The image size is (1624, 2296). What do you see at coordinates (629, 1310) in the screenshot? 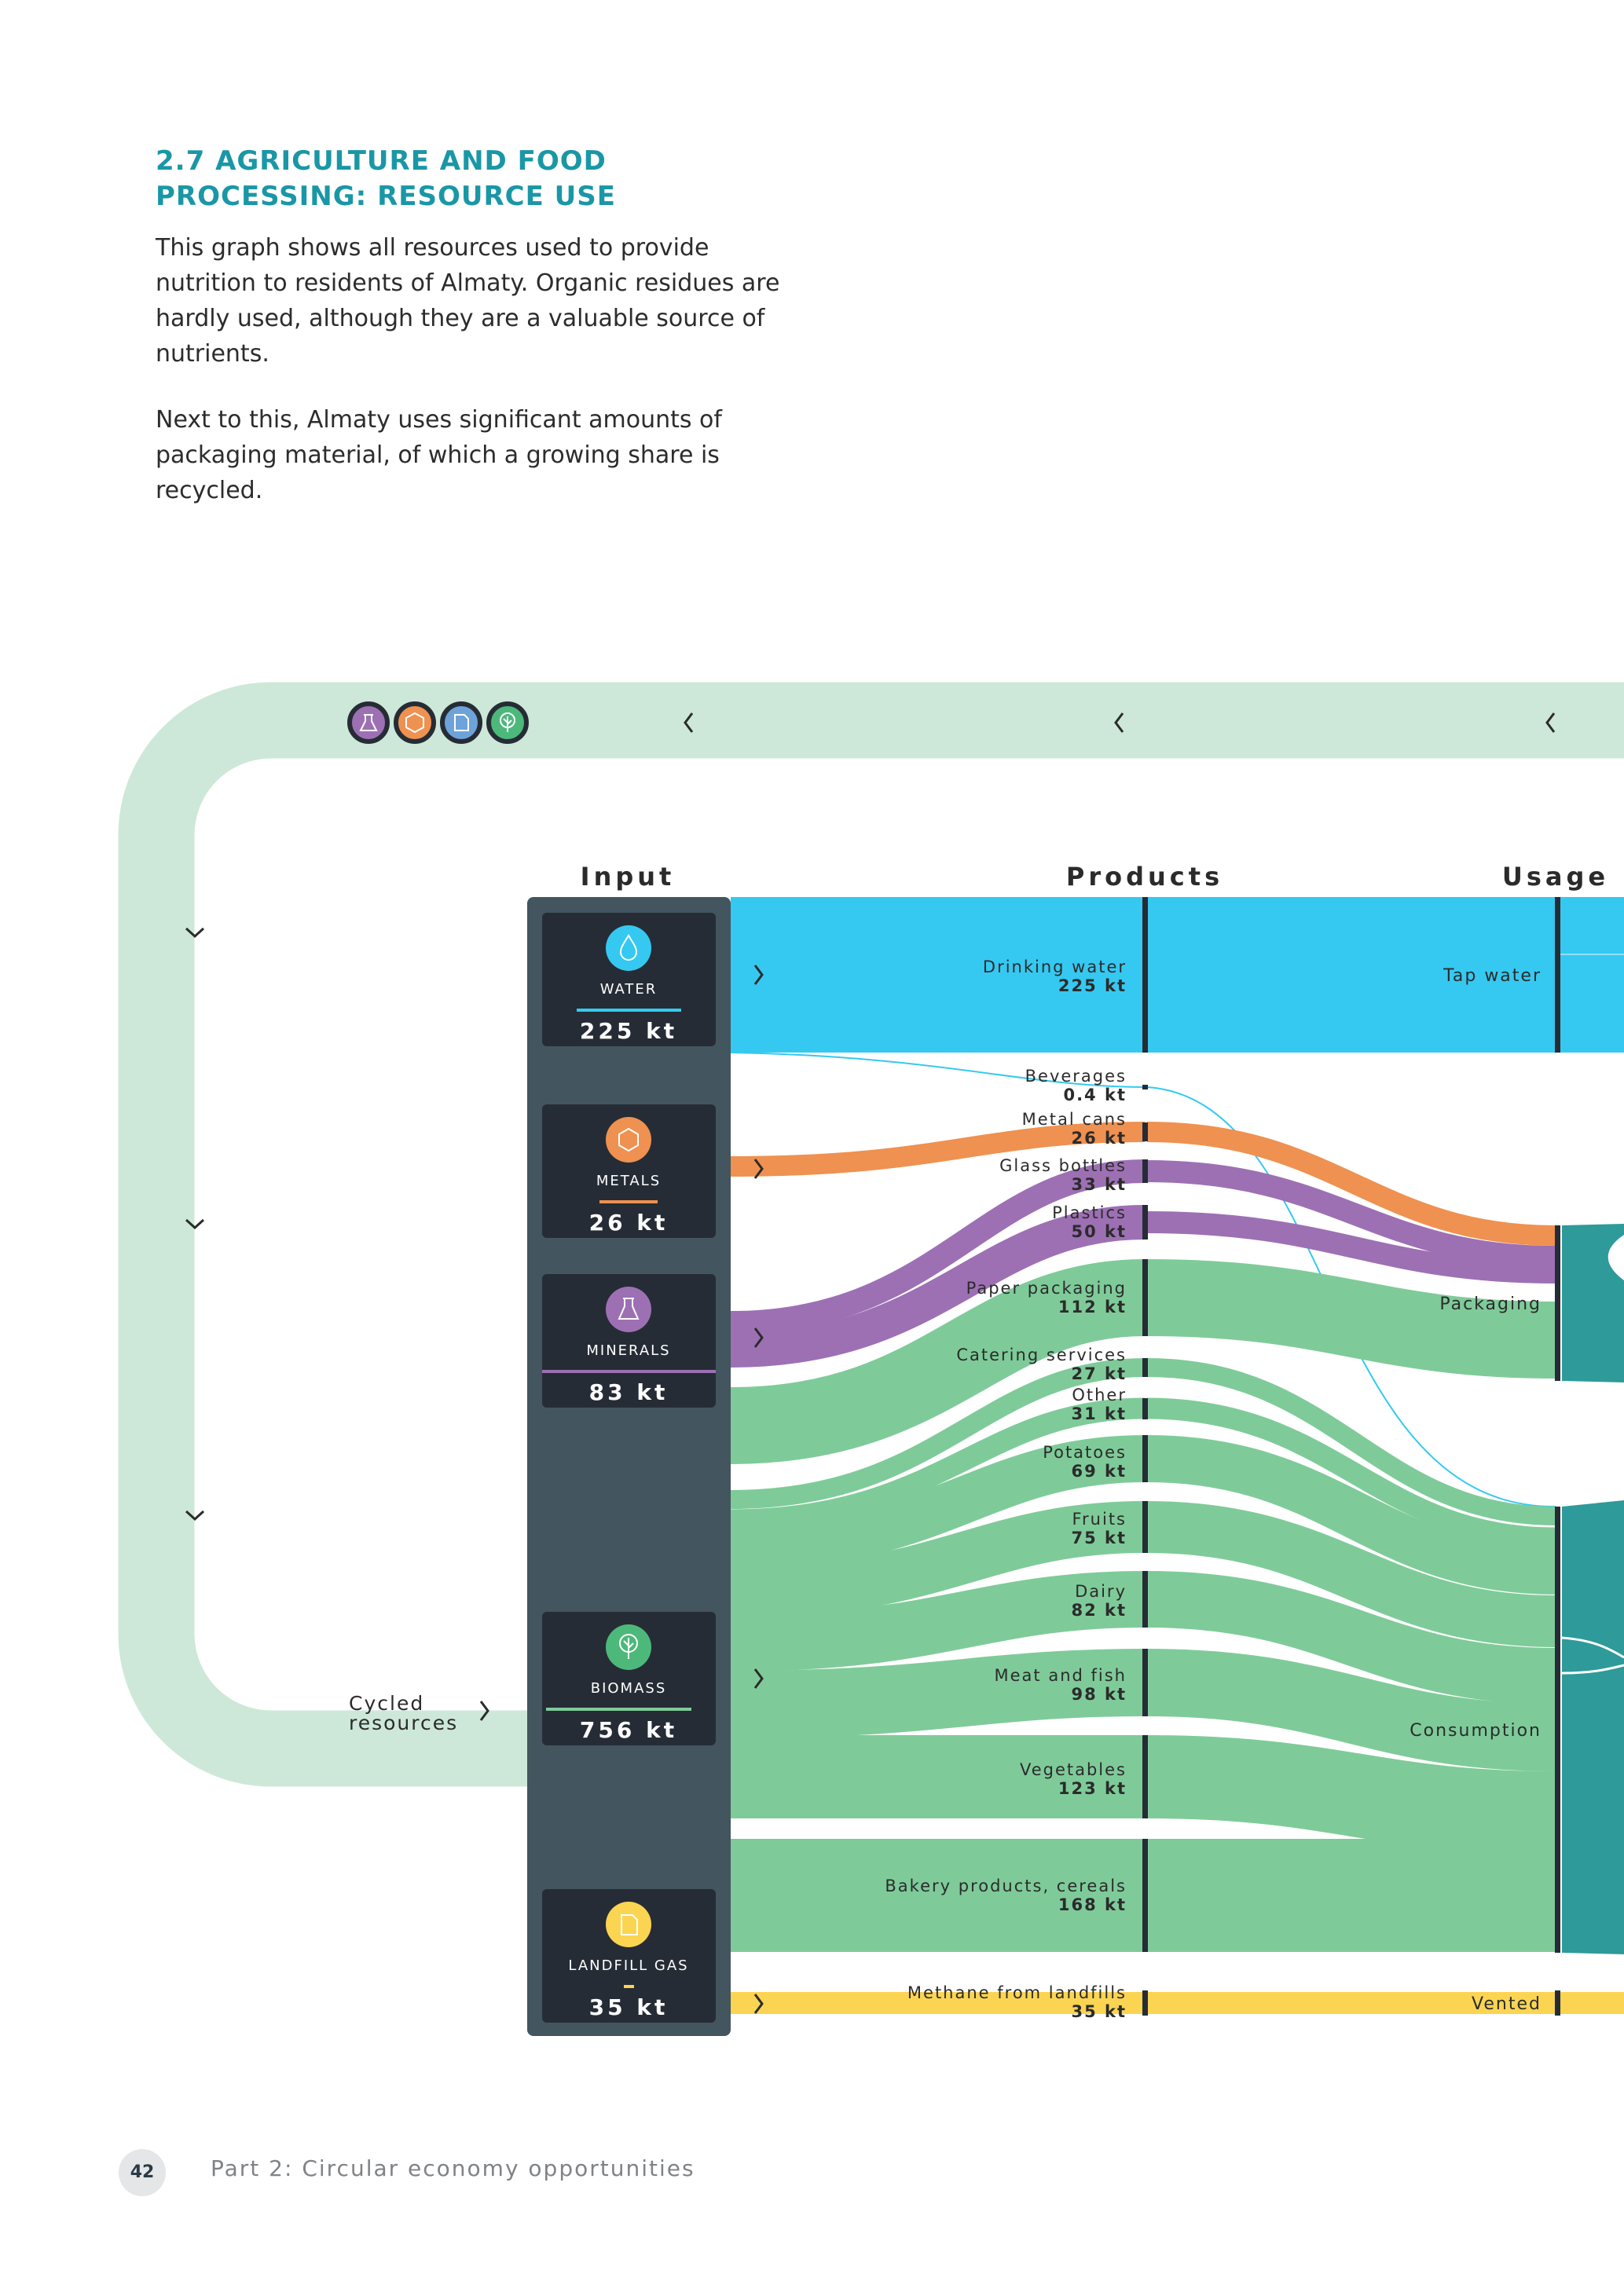
I see `flask-icon` at bounding box center [629, 1310].